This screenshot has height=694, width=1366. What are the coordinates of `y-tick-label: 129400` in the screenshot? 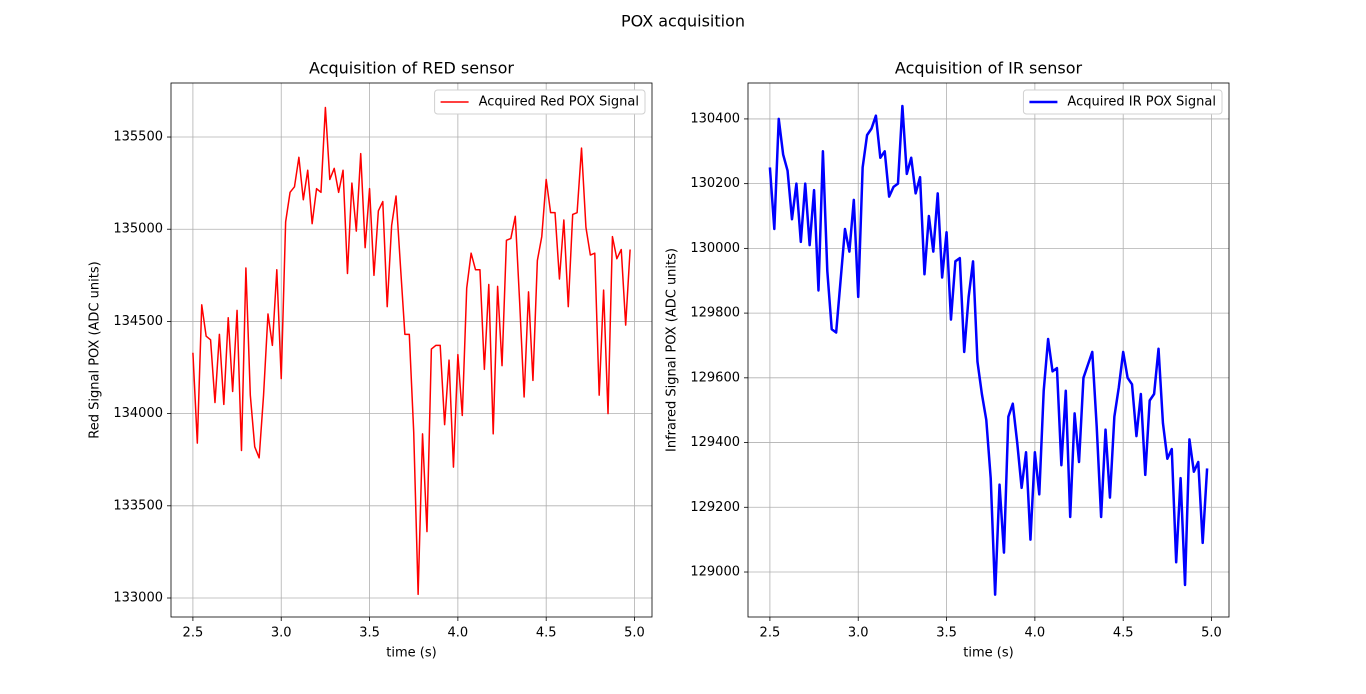 It's located at (715, 442).